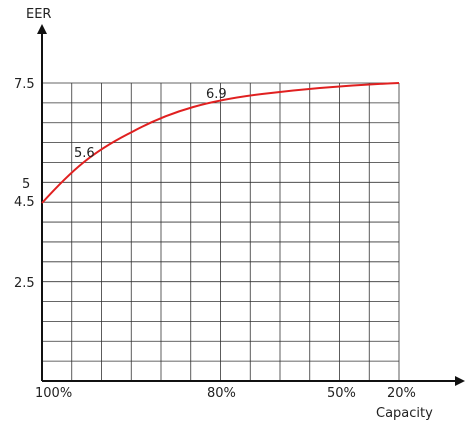 This screenshot has height=427, width=471. I want to click on x-tick-label-80: 80%, so click(221, 393).